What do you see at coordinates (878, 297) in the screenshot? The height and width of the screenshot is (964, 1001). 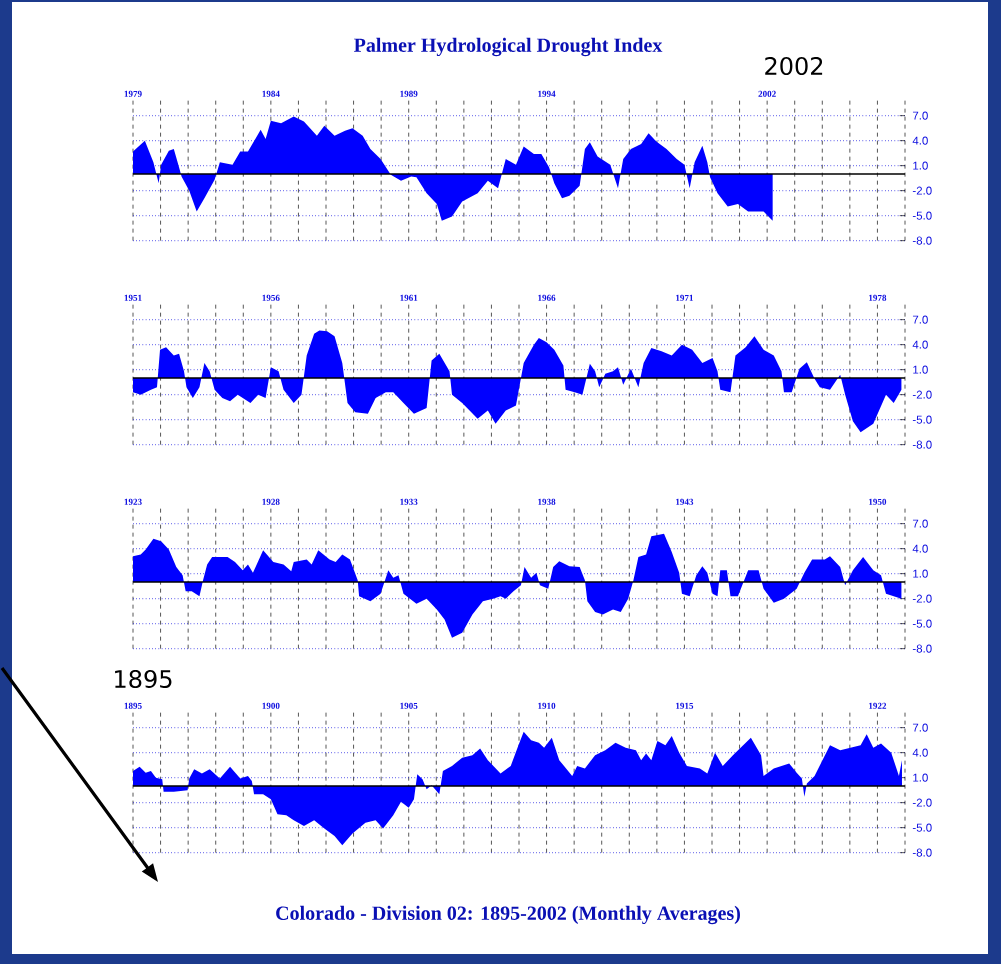 I see `x-tick-label: 1978` at bounding box center [878, 297].